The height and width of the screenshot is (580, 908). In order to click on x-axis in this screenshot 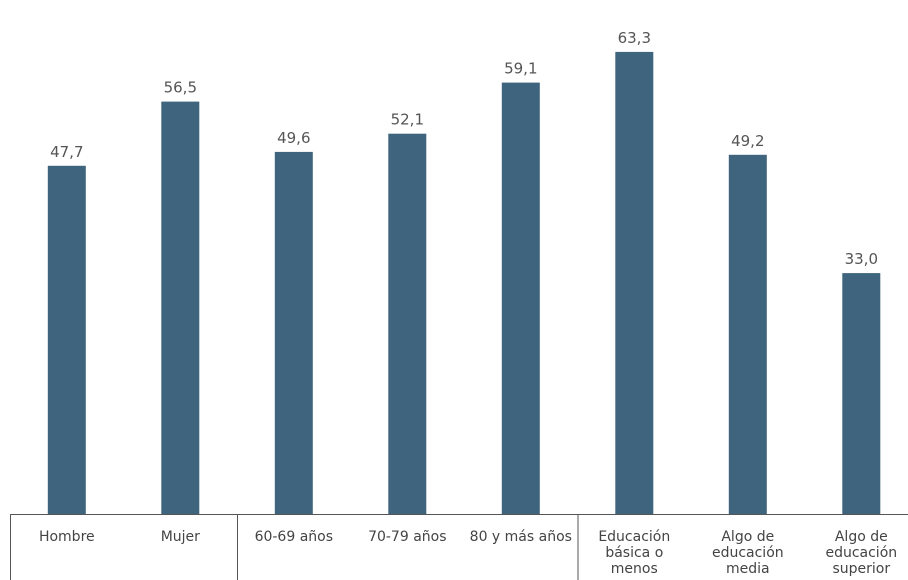, I will do `click(459, 547)`.